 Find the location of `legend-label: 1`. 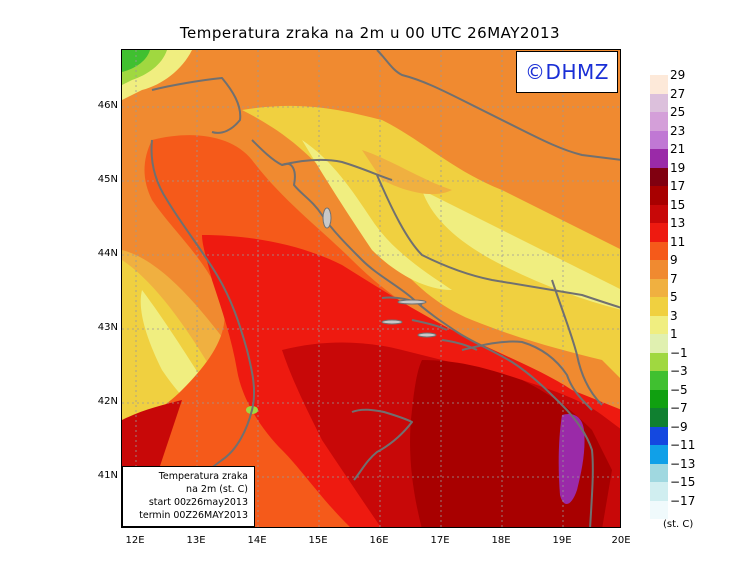

legend-label: 1 is located at coordinates (674, 334).